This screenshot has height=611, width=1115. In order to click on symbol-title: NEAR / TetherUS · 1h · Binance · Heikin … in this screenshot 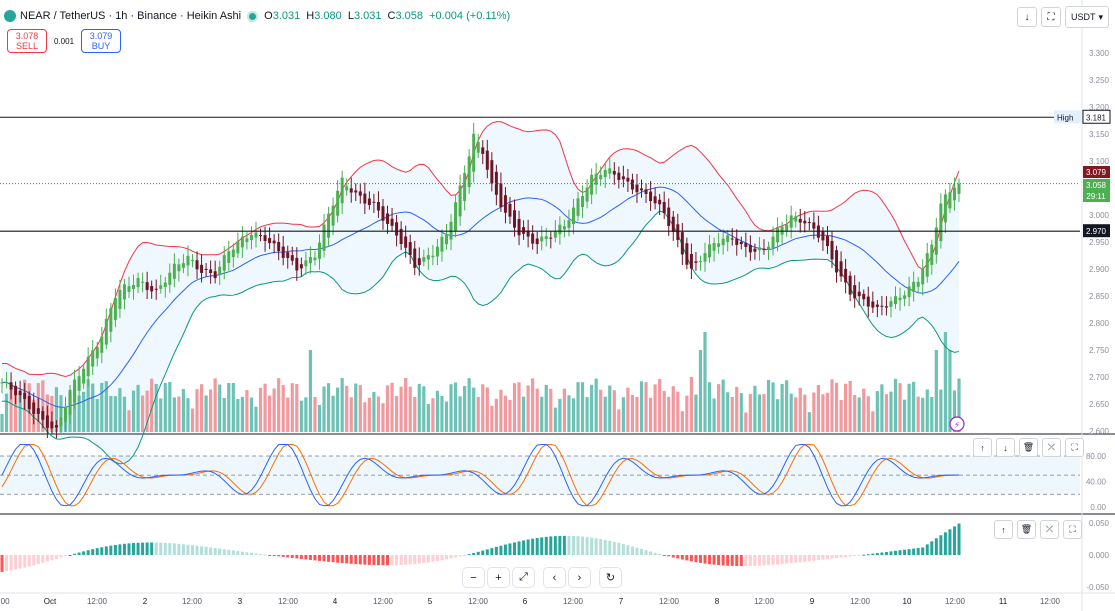, I will do `click(131, 16)`.